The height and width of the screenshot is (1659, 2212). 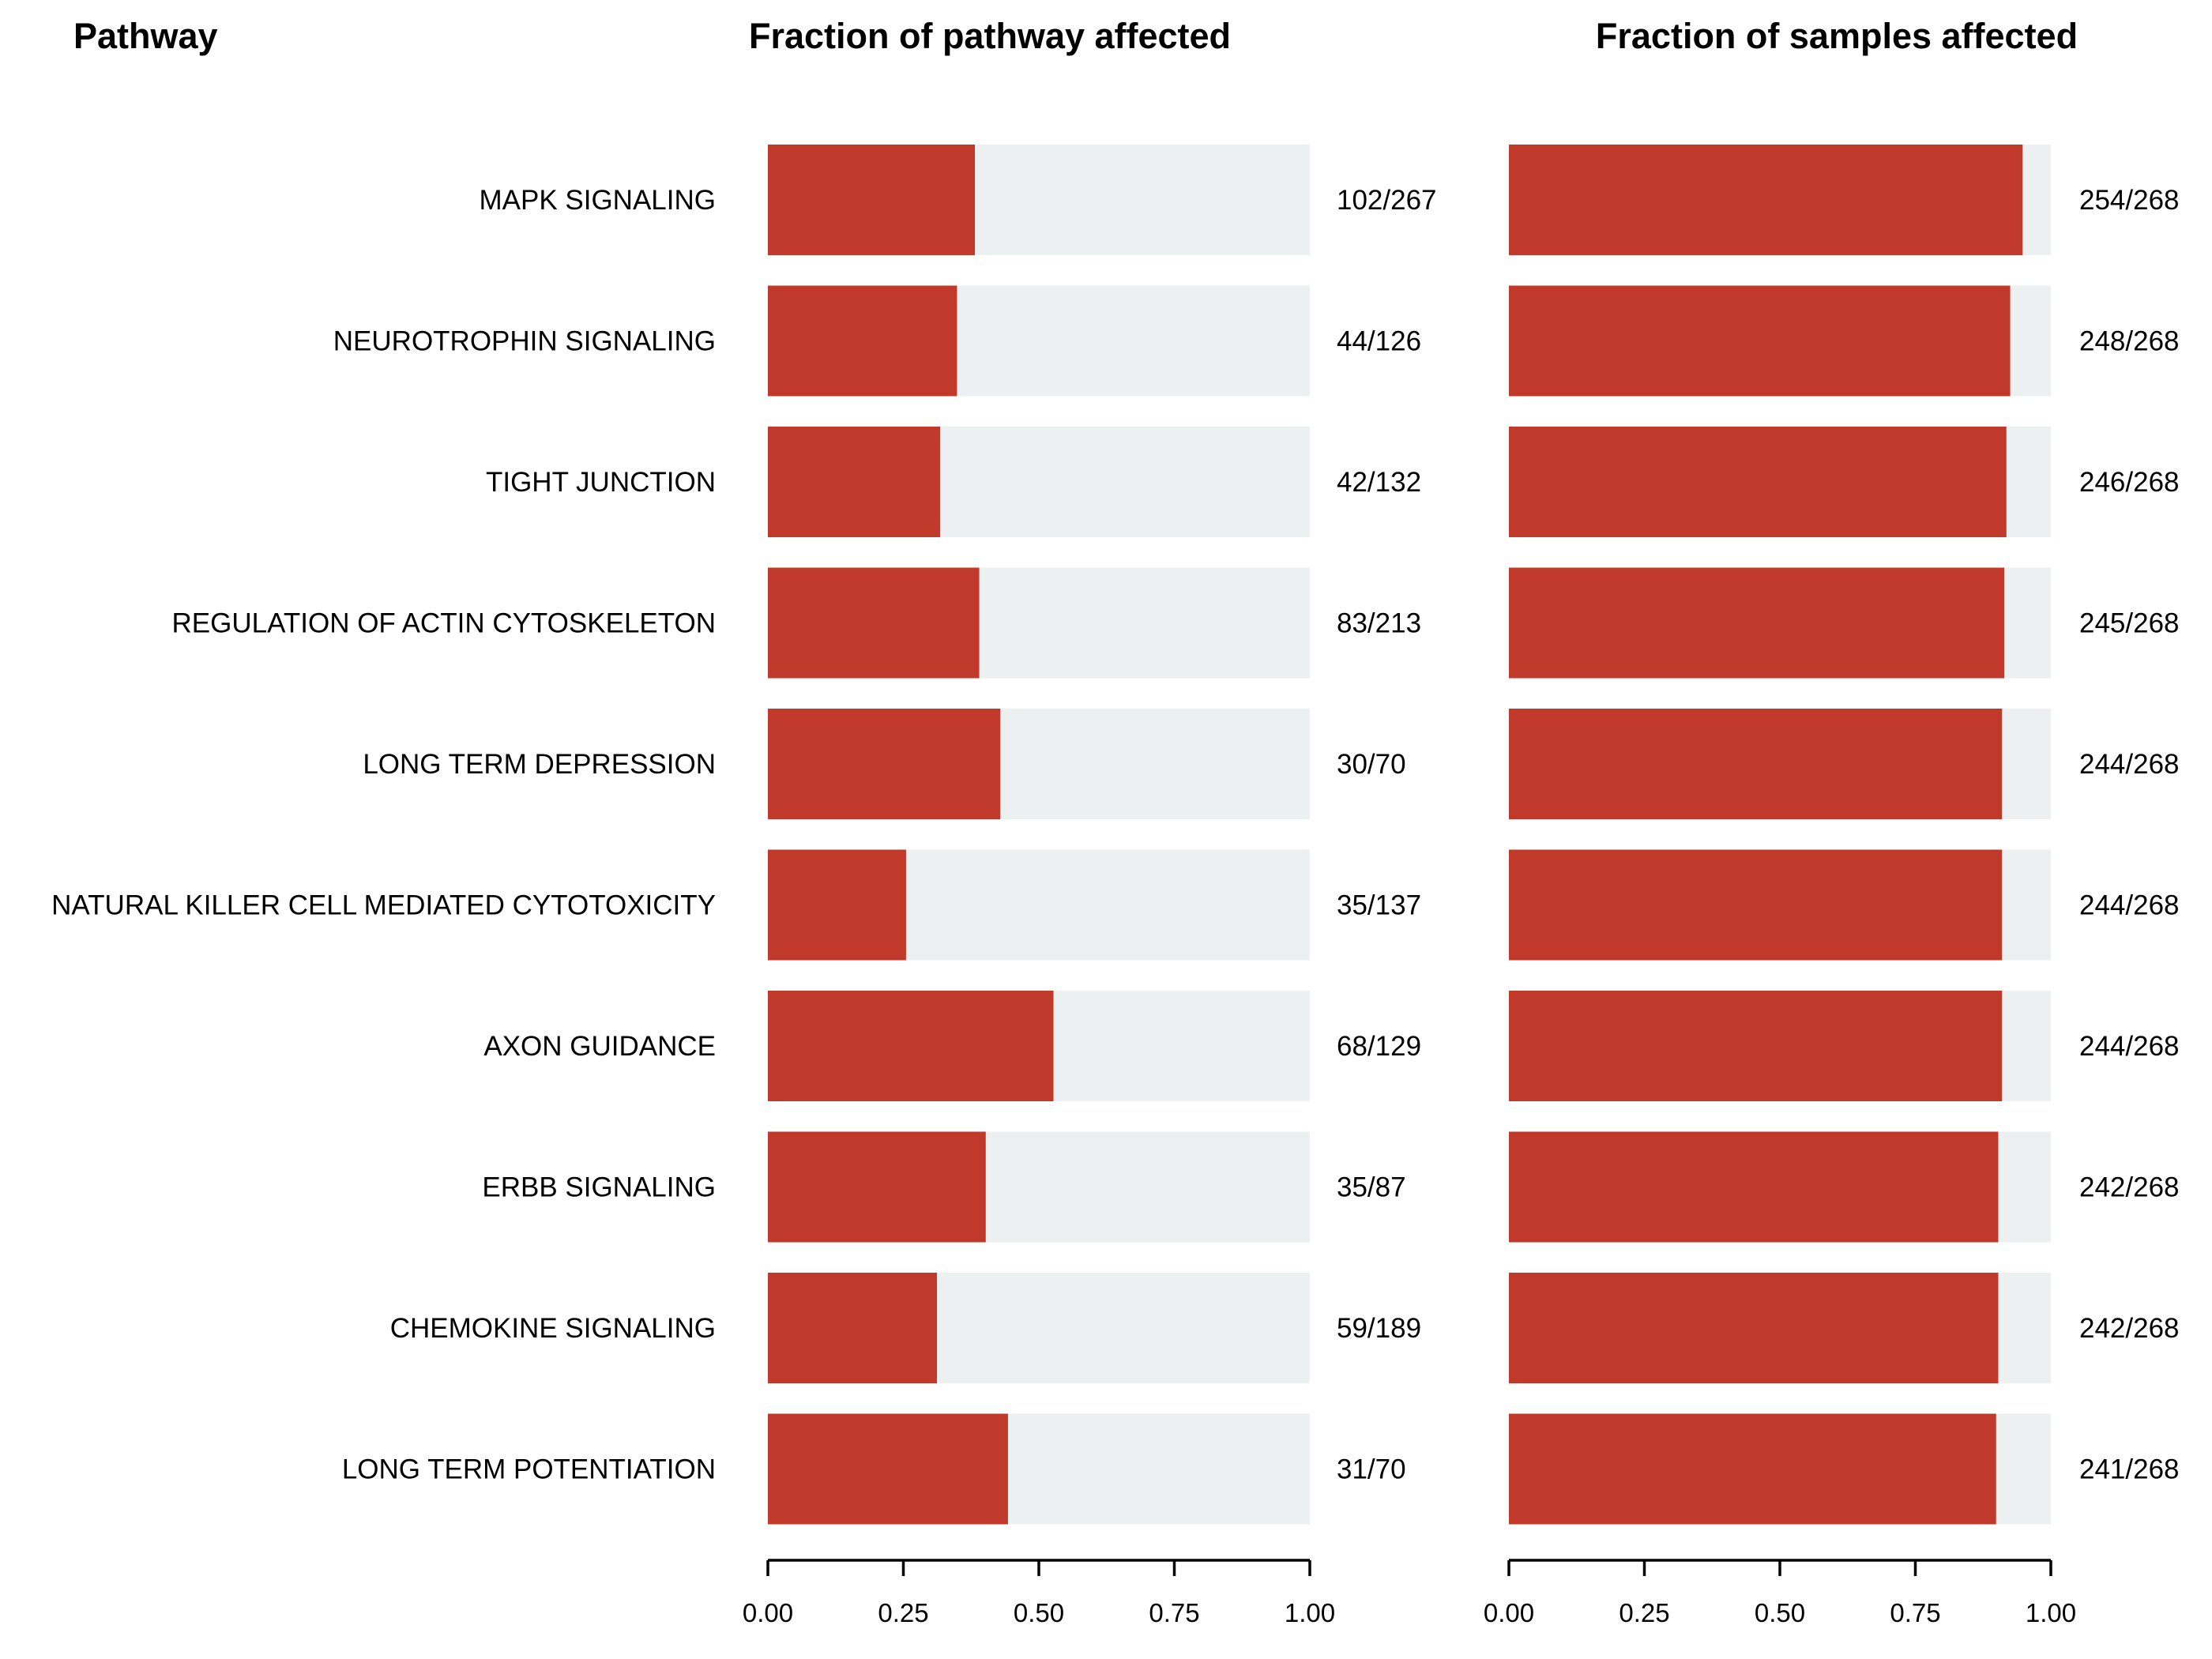 I want to click on fraction-pathway-header: Fraction of pathway affected, so click(x=990, y=36).